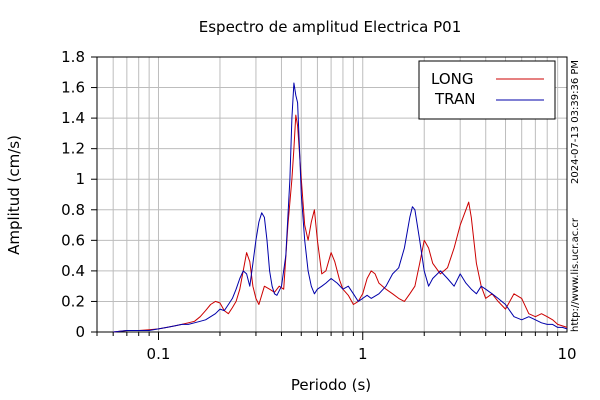 This screenshot has height=400, width=600. What do you see at coordinates (73, 240) in the screenshot?
I see `y-tick-label: 0.6` at bounding box center [73, 240].